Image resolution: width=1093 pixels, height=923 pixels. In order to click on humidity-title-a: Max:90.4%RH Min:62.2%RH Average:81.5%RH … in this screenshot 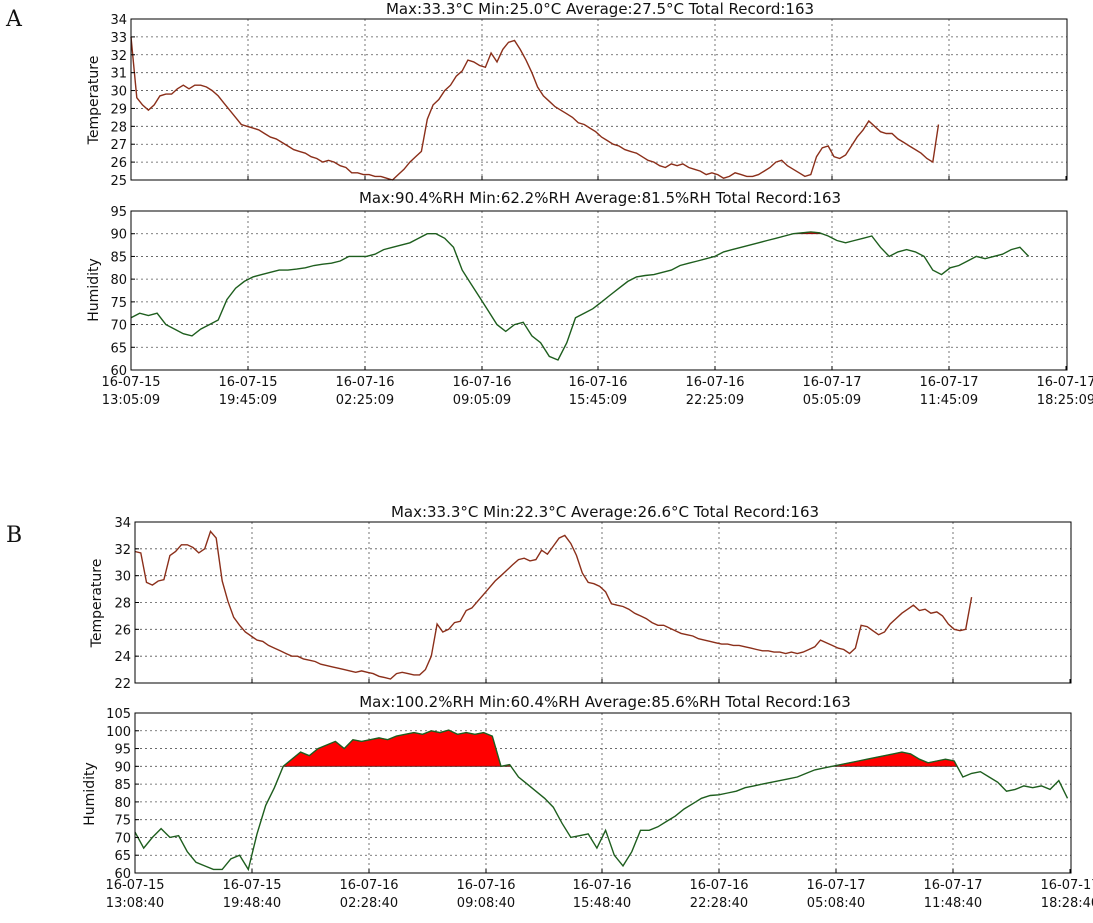, I will do `click(600, 198)`.